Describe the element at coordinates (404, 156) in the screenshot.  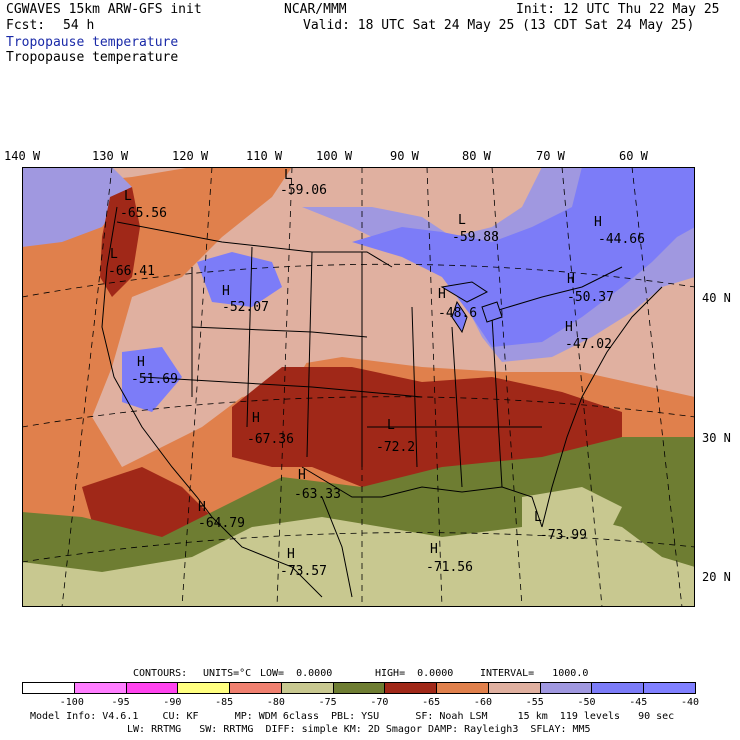
I see `lon-label: 90 W` at that location.